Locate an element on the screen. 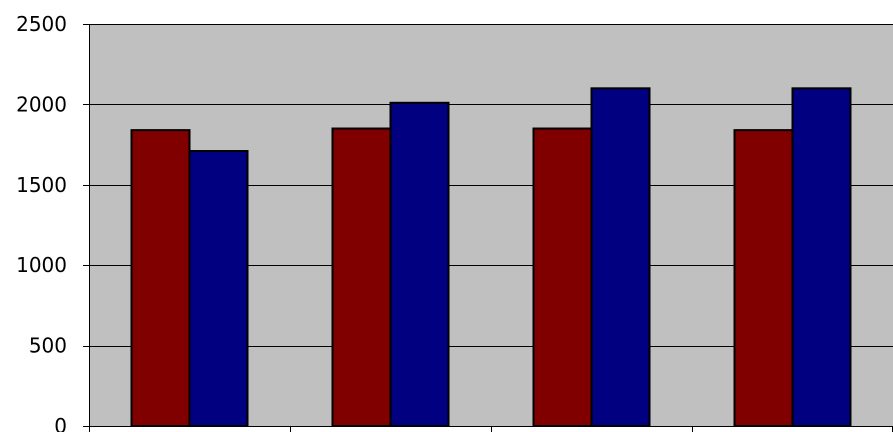  y-tick-label: 2500 is located at coordinates (41, 24).